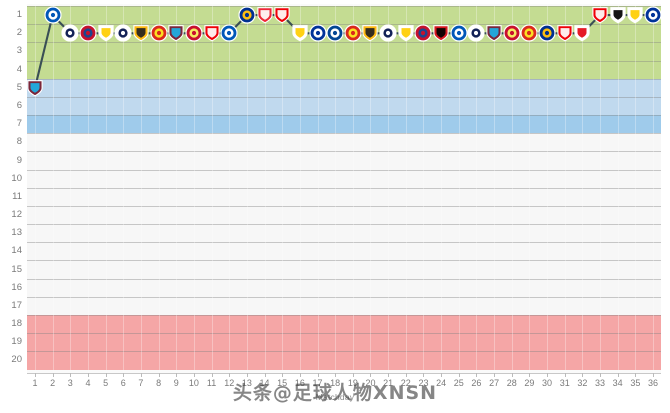  I want to click on x-tick-label: 27, so click(494, 383).